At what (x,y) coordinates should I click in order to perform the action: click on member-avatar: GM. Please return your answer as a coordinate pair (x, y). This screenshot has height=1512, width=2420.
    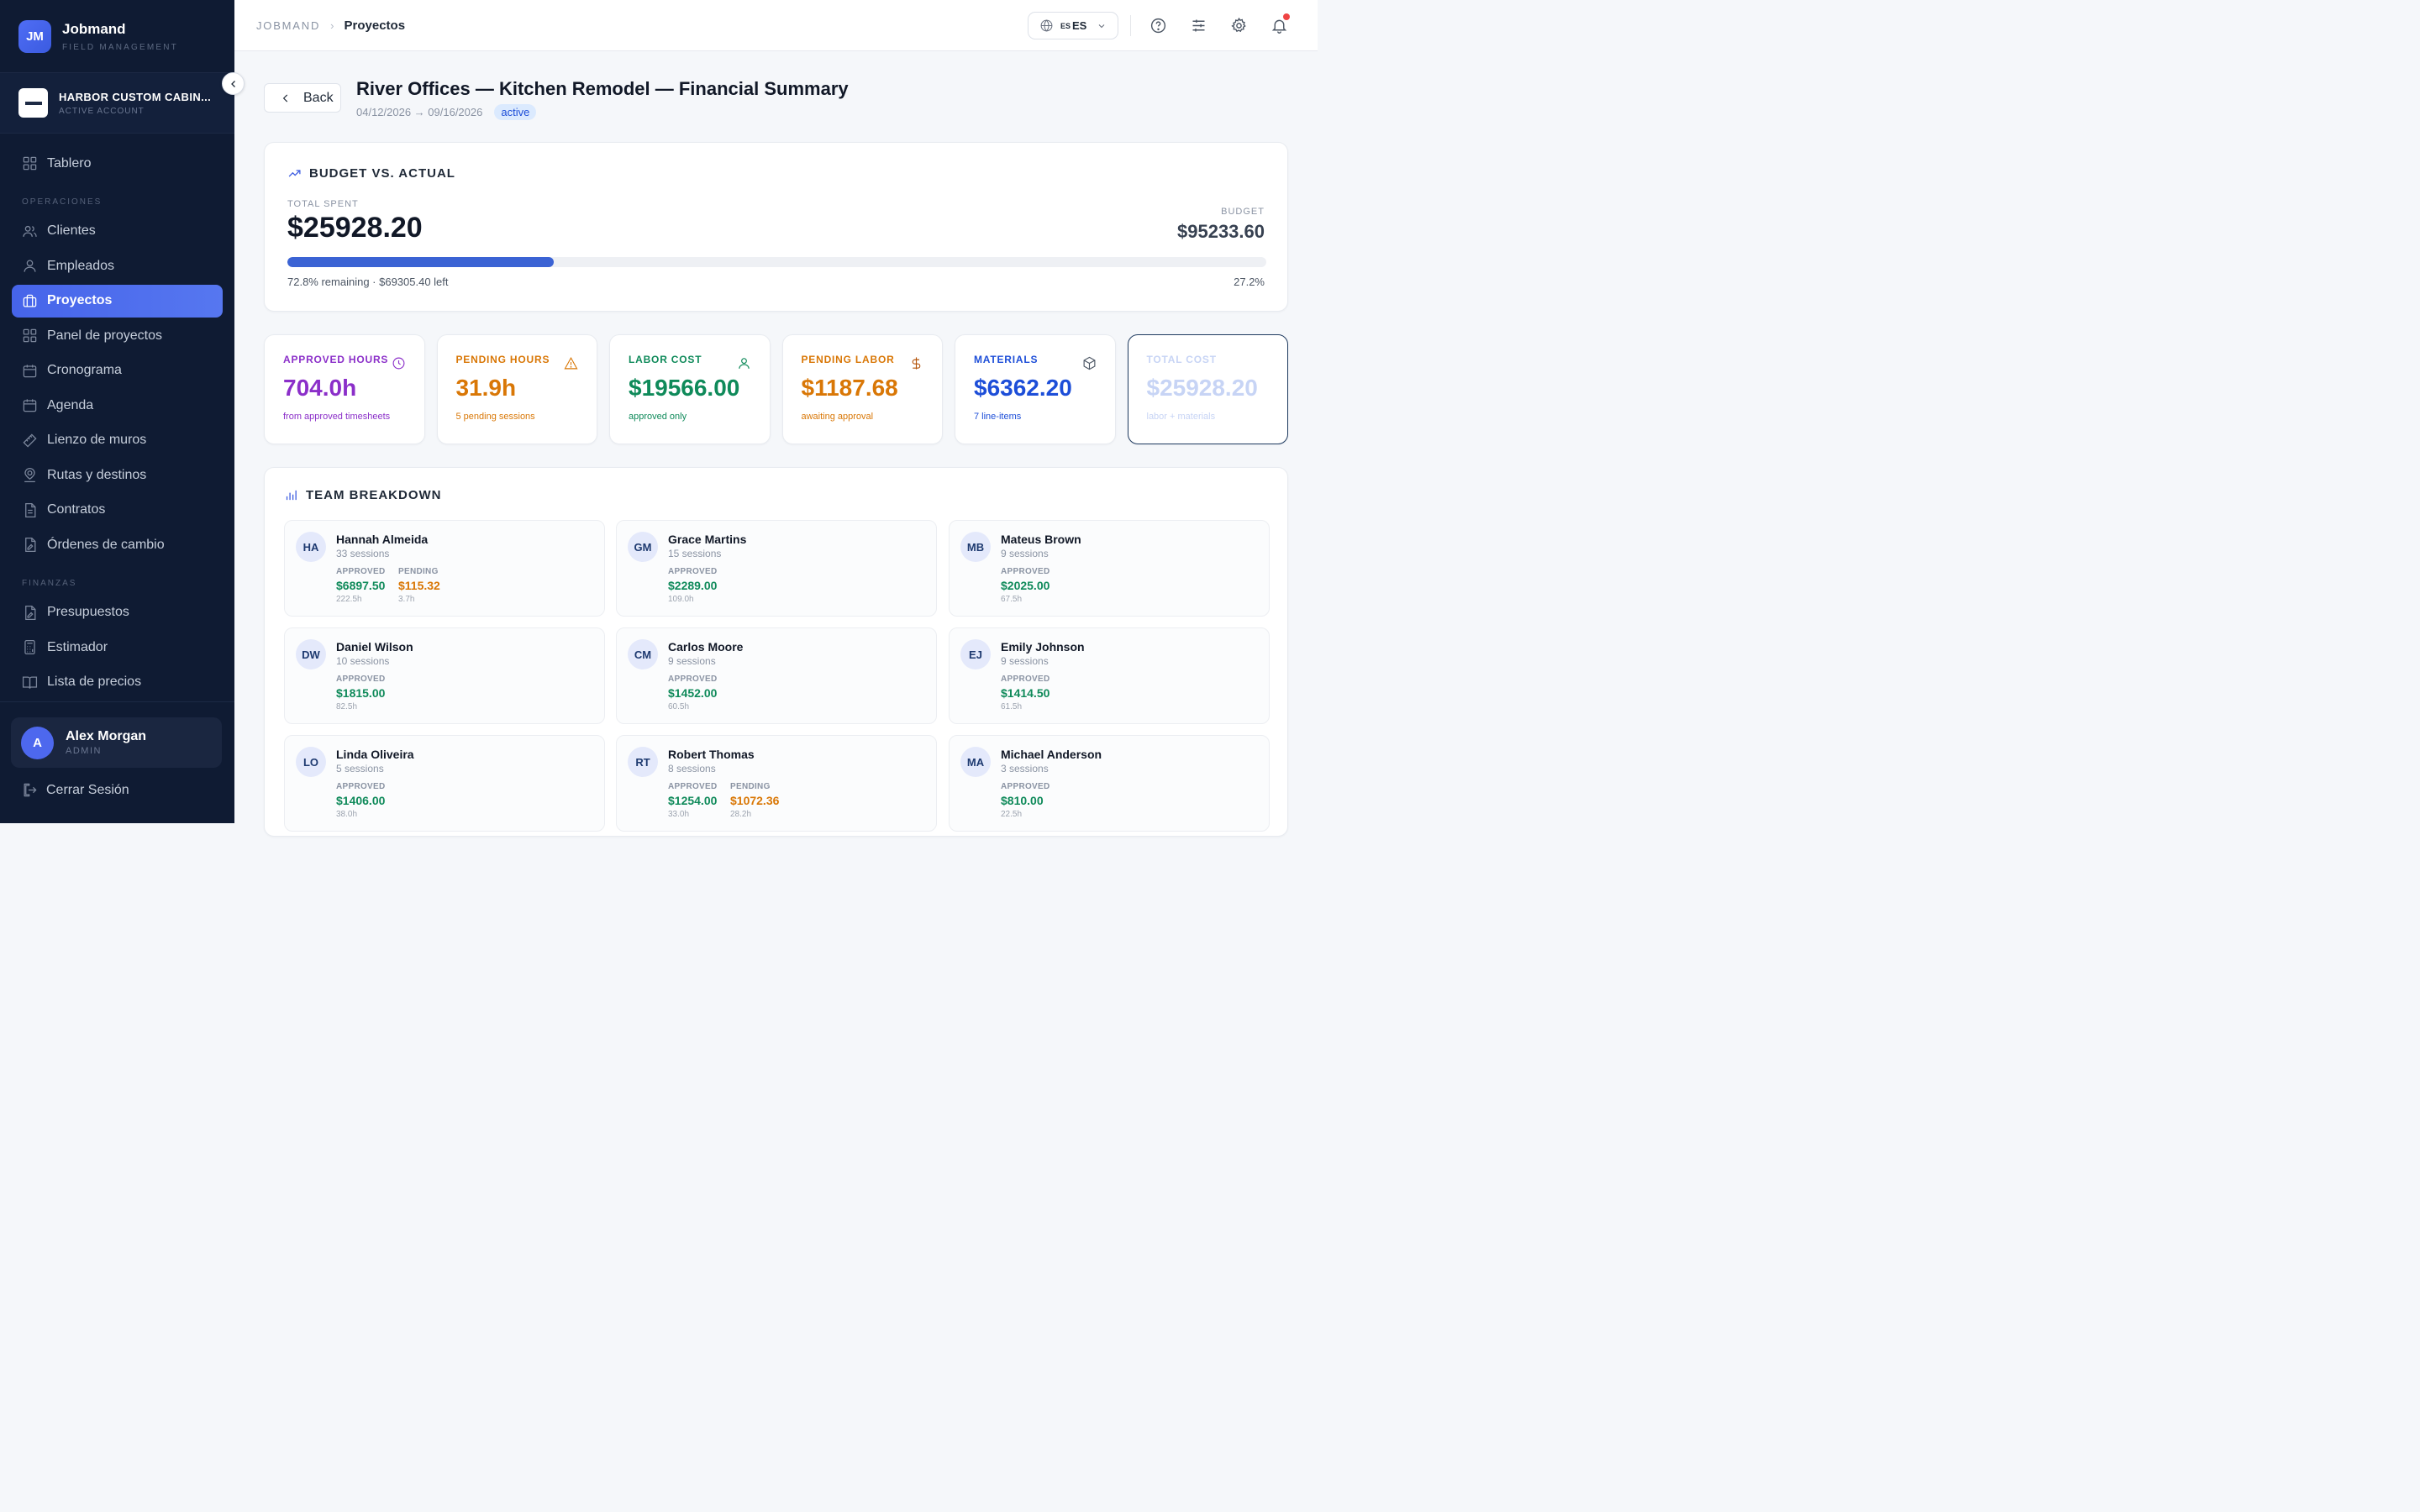
    Looking at the image, I should click on (643, 547).